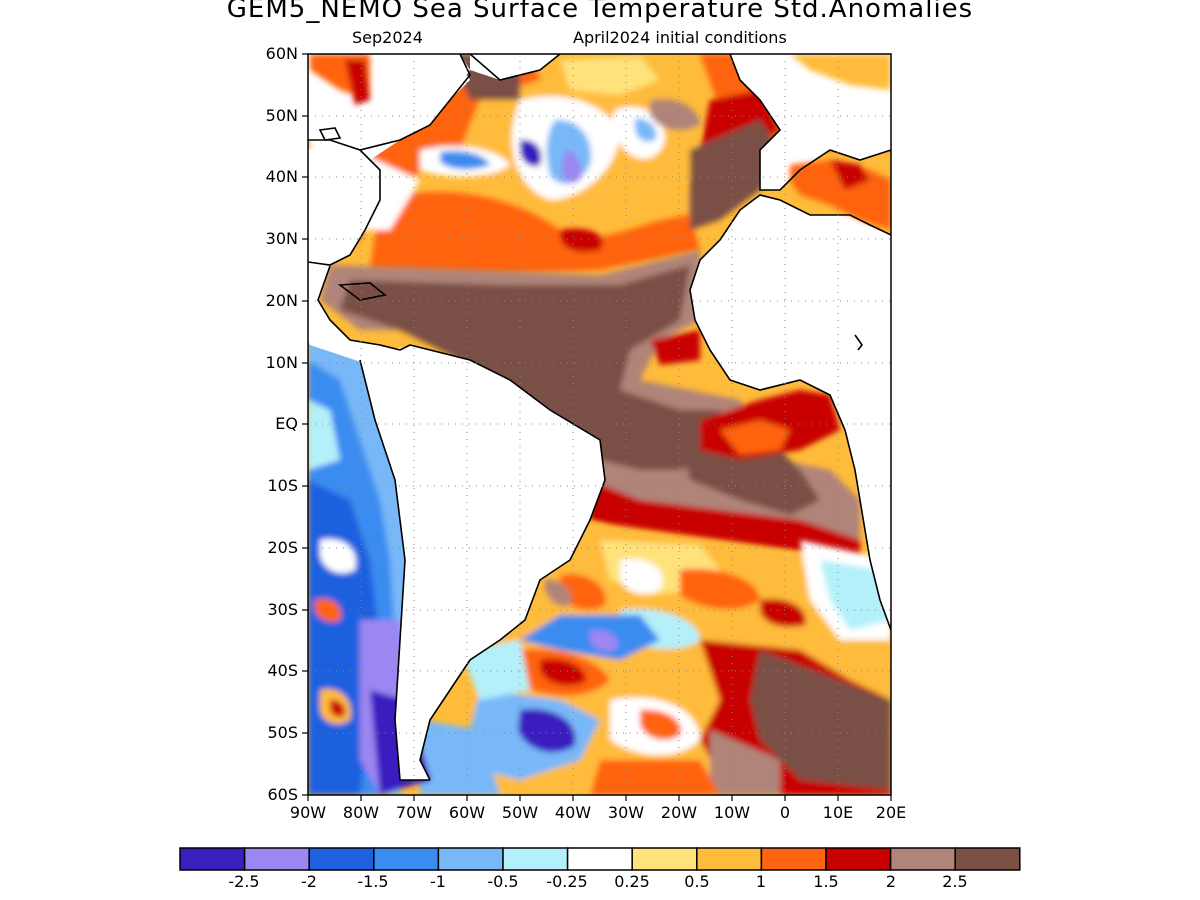 This screenshot has height=900, width=1200. What do you see at coordinates (309, 881) in the screenshot?
I see `colorbar-label: -2` at bounding box center [309, 881].